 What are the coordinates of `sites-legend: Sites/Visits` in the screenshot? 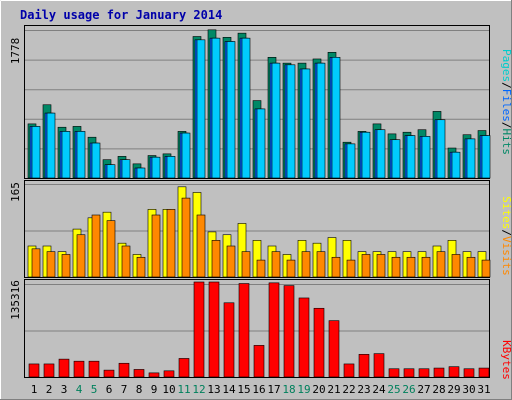 It's located at (506, 236).